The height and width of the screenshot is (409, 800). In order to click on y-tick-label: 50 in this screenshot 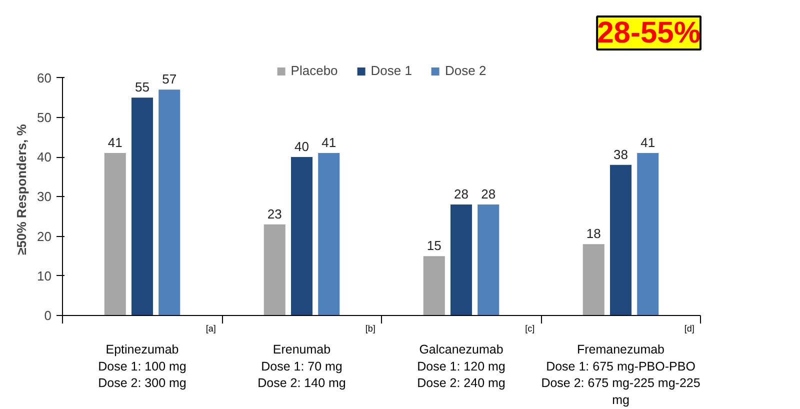, I will do `click(44, 117)`.